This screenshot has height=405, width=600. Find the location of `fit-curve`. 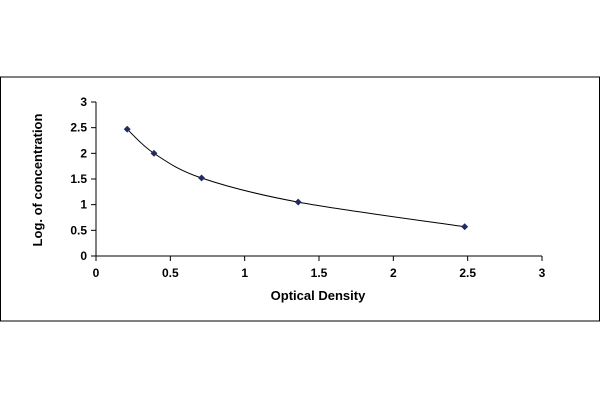

fit-curve is located at coordinates (295, 178).